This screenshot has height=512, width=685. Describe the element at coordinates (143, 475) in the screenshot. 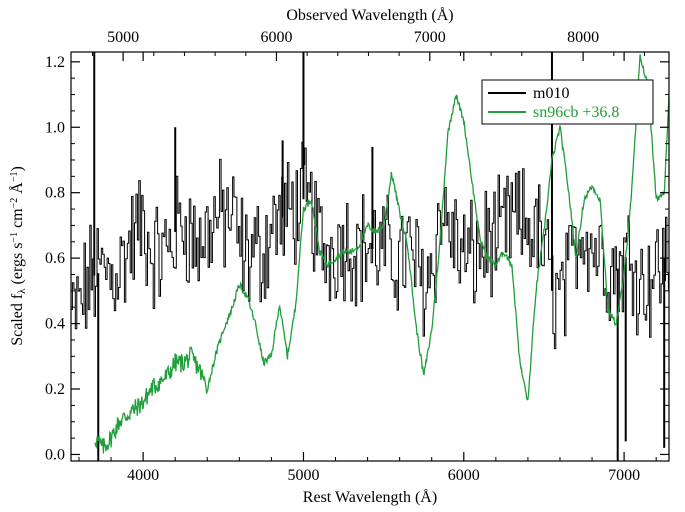

I see `x-tick-label: 4000` at that location.